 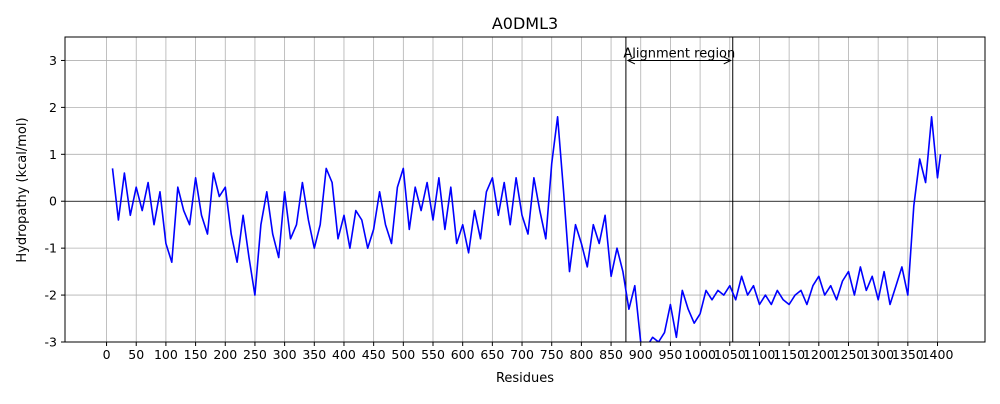 What do you see at coordinates (196, 354) in the screenshot?
I see `x-tick-label: 150` at bounding box center [196, 354].